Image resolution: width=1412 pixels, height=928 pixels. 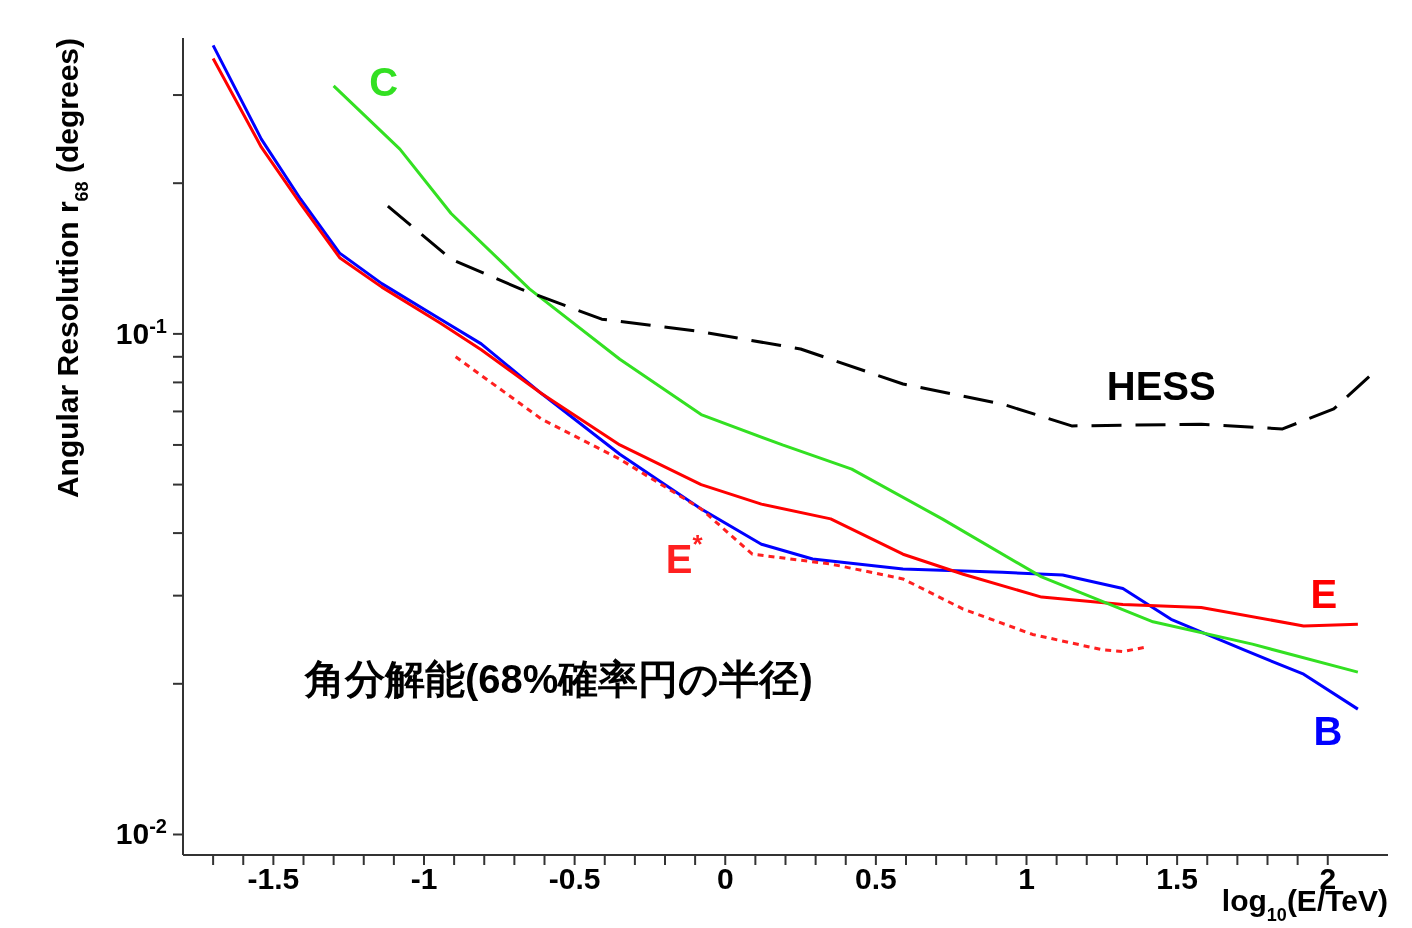 What do you see at coordinates (559, 679) in the screenshot?
I see `annotation: 角分解能(68%確率円の半径)` at bounding box center [559, 679].